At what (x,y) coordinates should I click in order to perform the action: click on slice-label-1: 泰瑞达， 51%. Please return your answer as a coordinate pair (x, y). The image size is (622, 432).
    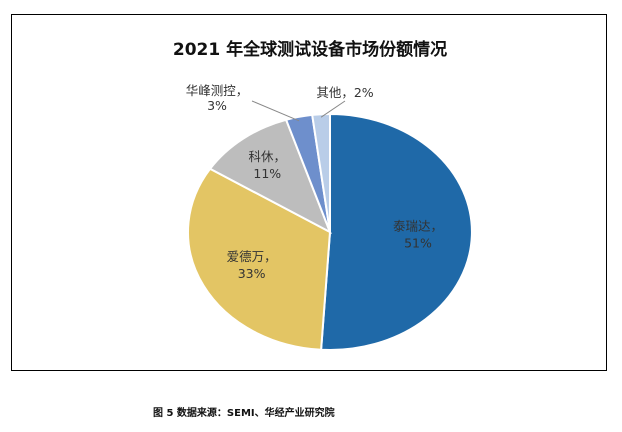
    Looking at the image, I should click on (418, 234).